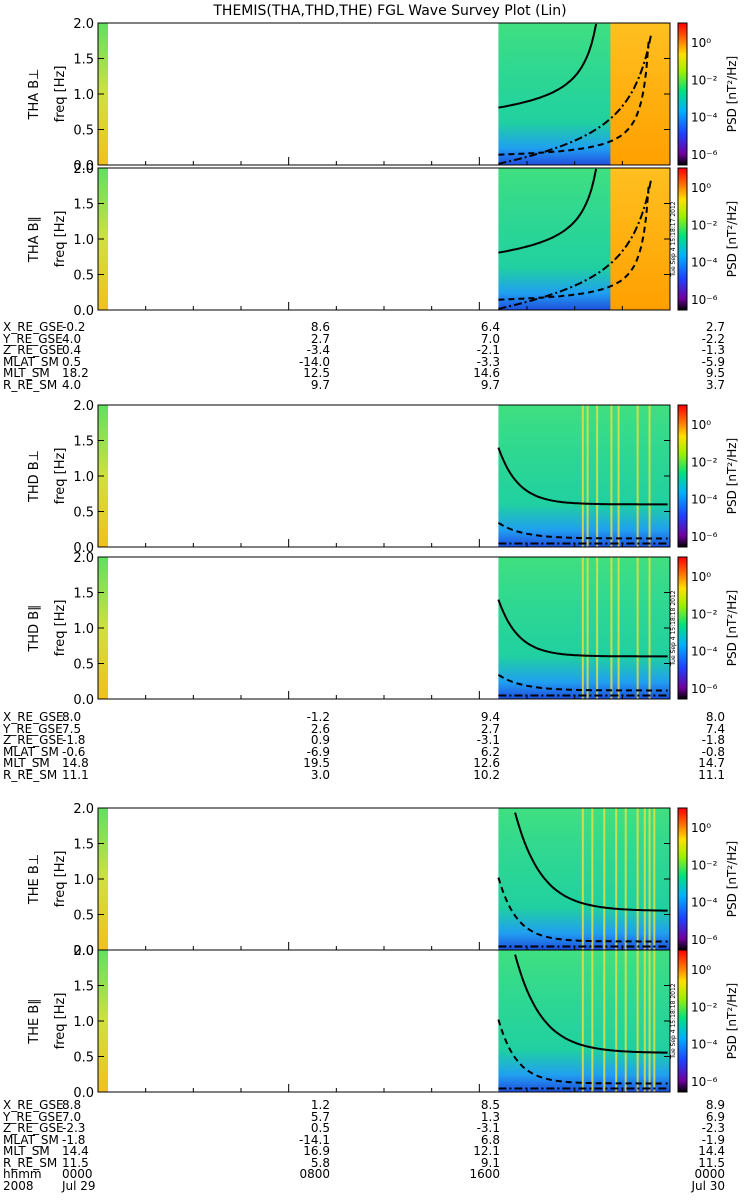 The width and height of the screenshot is (750, 1200). I want to click on orbit-value: 12.5, so click(316, 373).